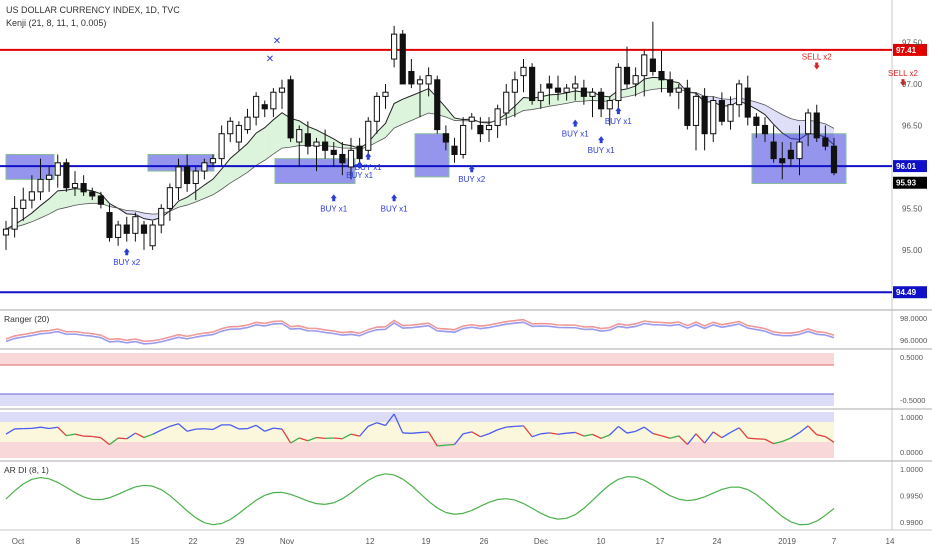 This screenshot has width=932, height=550. What do you see at coordinates (911, 417) in the screenshot?
I see `panel-tick-label: 1.0000` at bounding box center [911, 417].